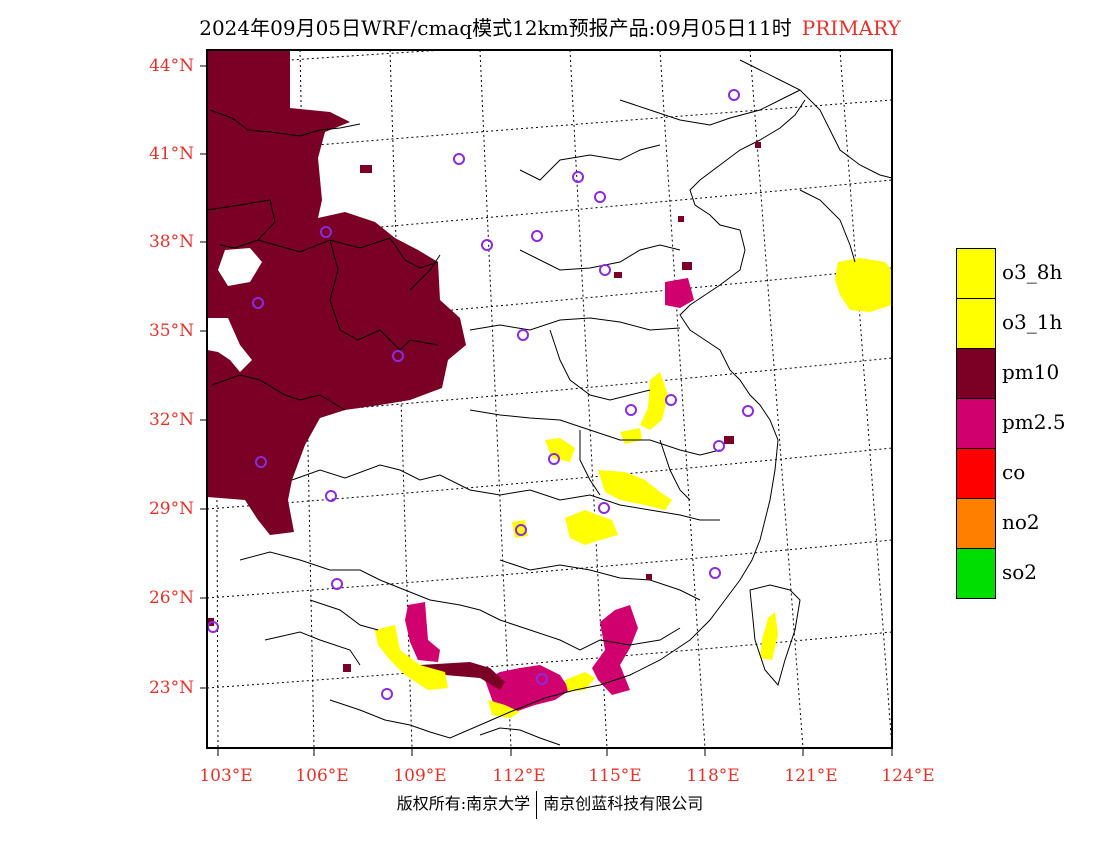 The height and width of the screenshot is (850, 1100). I want to click on lat-label-26n: 26°N, so click(171, 598).